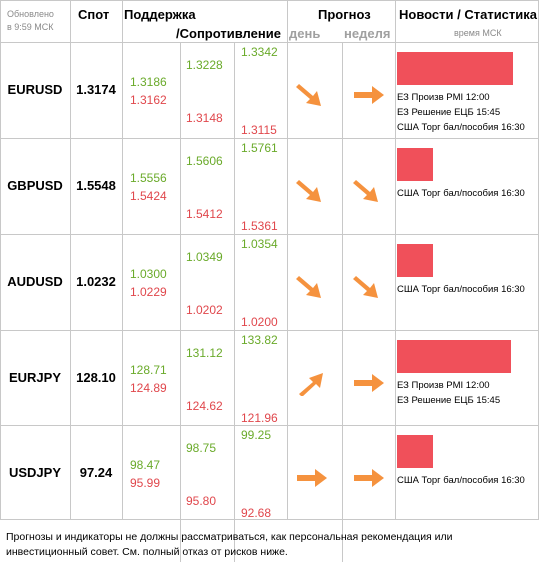 The width and height of the screenshot is (539, 565). I want to click on resistance-1-value: 1.5424, so click(148, 196).